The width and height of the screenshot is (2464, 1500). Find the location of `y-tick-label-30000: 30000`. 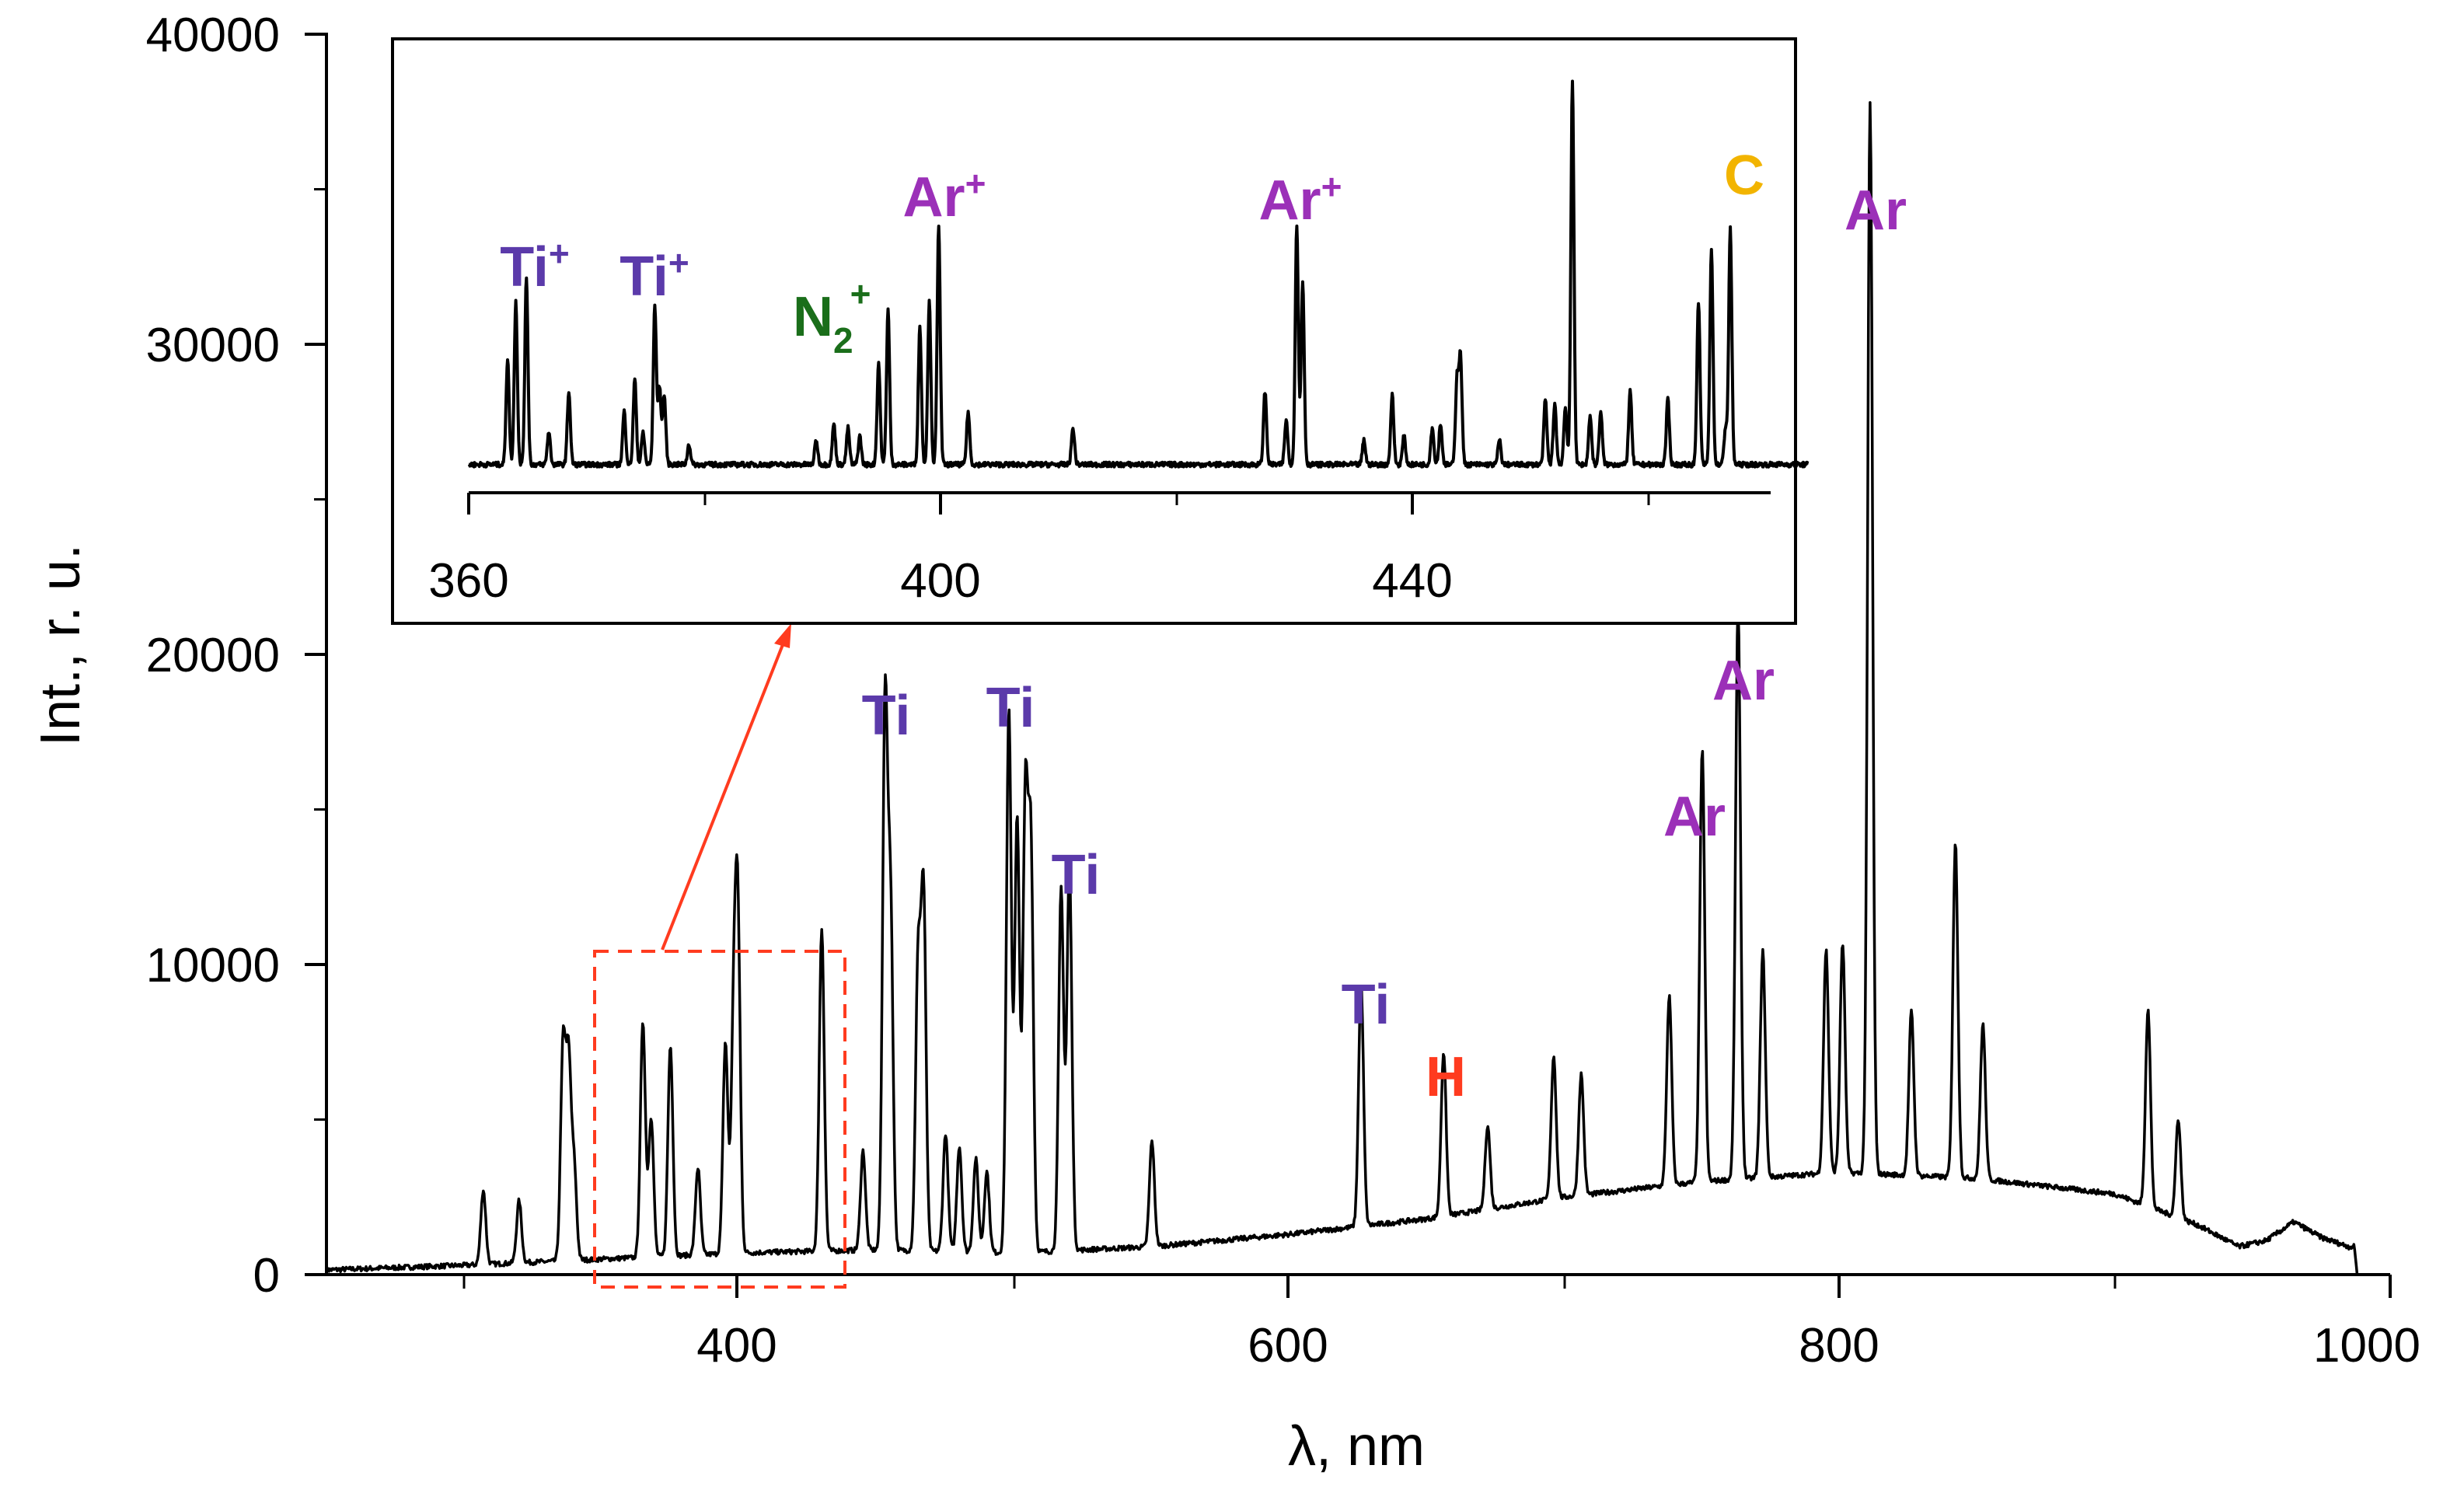

y-tick-label-30000: 30000 is located at coordinates (213, 345).